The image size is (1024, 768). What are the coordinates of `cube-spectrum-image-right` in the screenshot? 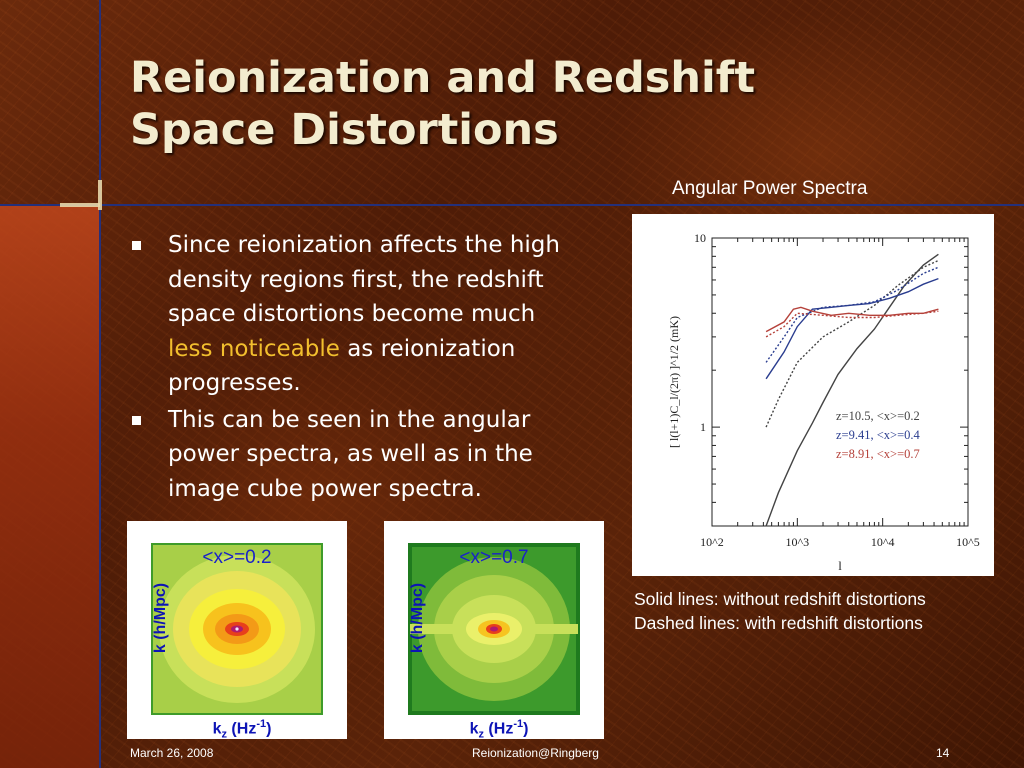 It's located at (494, 629).